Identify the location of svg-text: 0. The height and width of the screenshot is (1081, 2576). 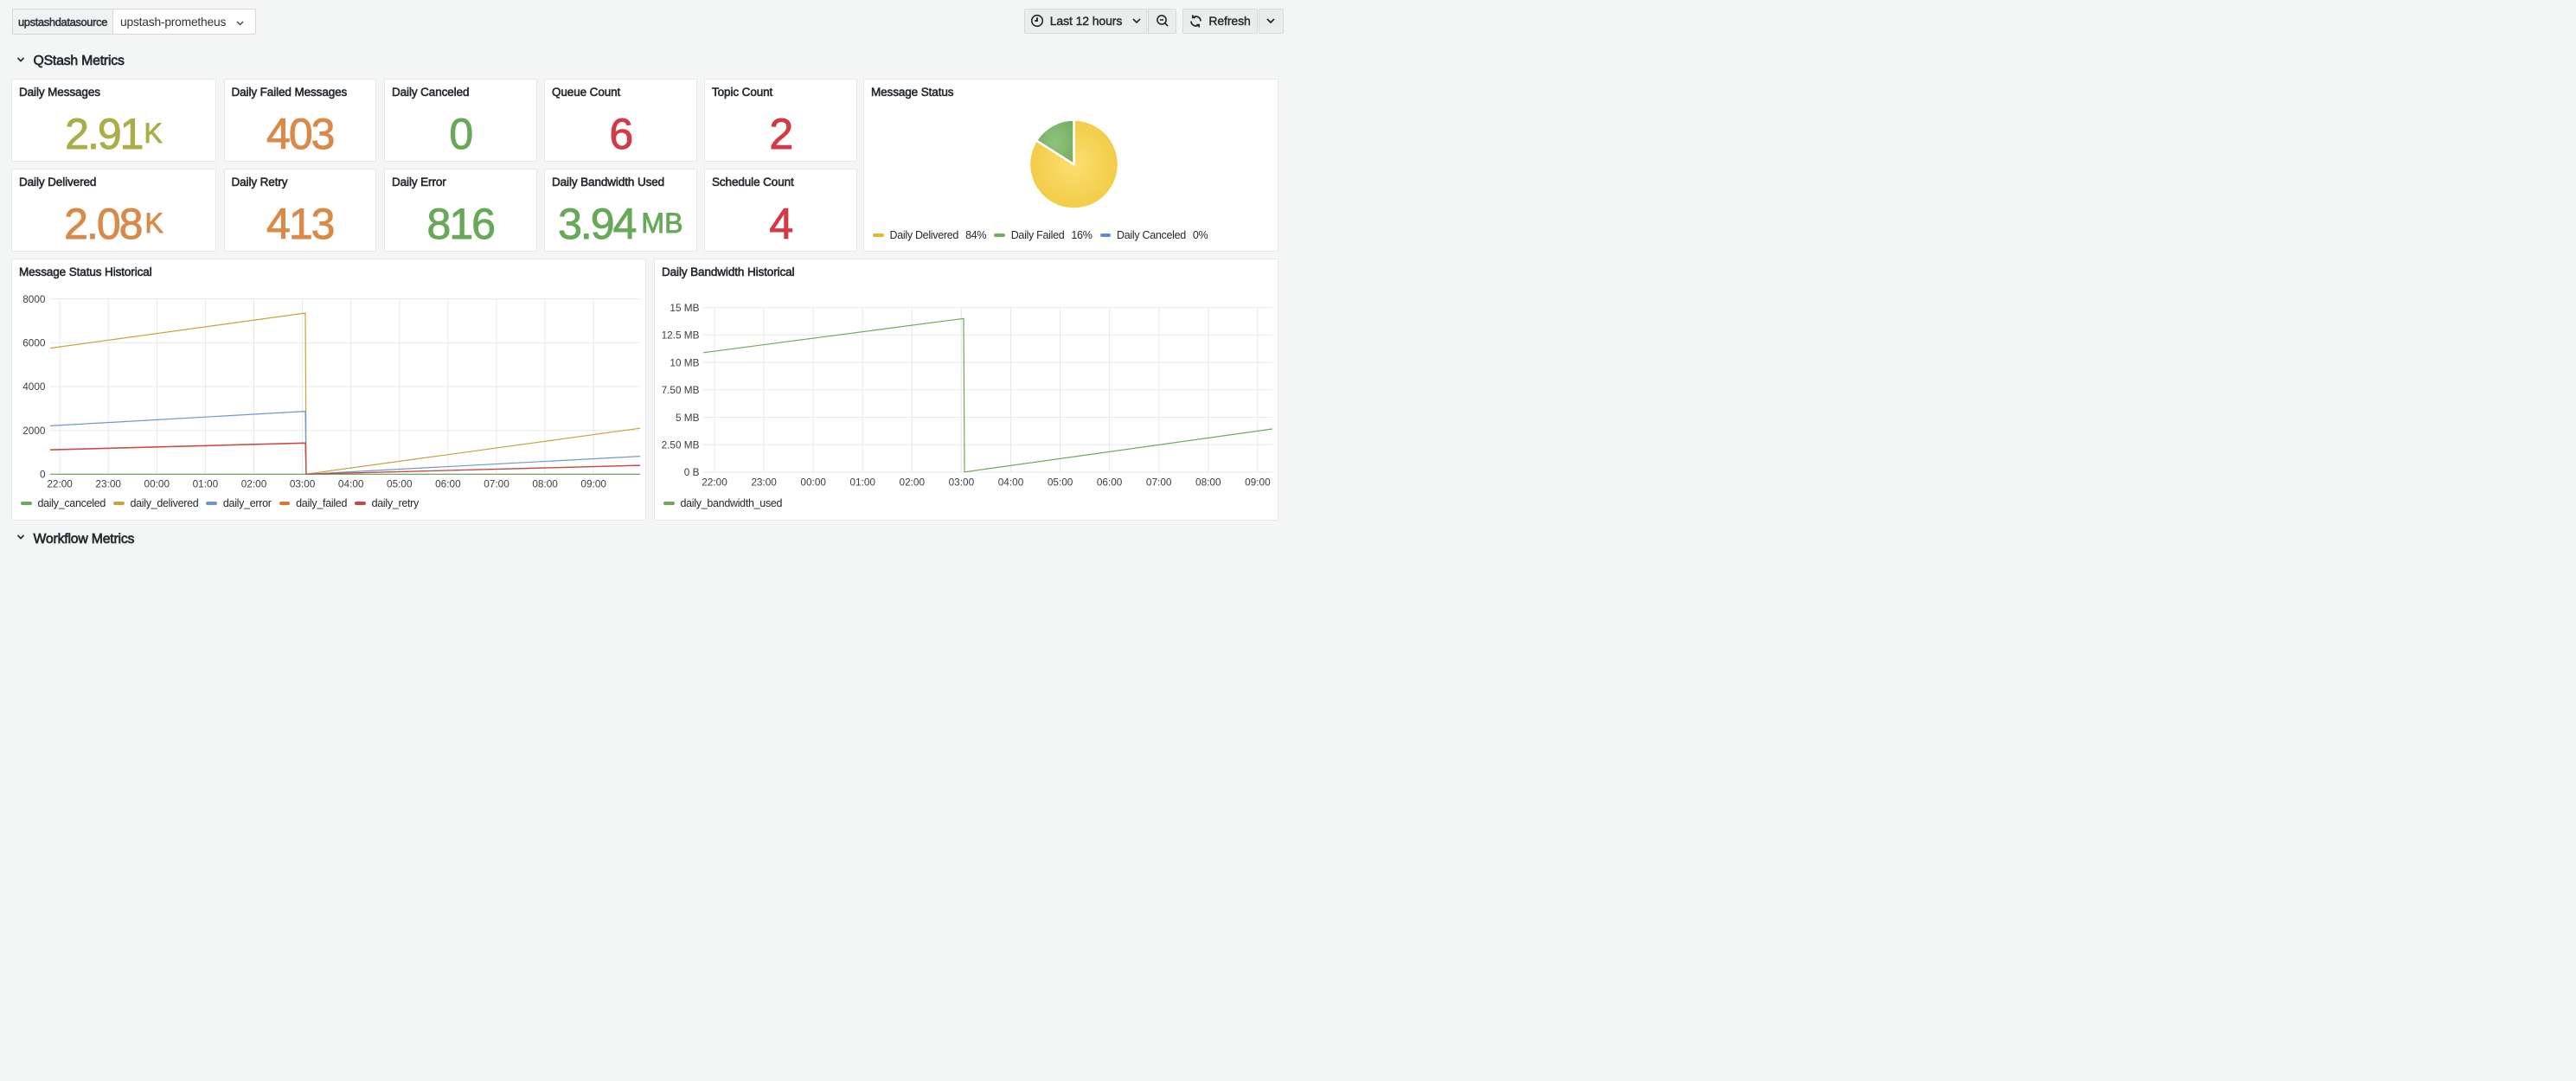
(43, 475).